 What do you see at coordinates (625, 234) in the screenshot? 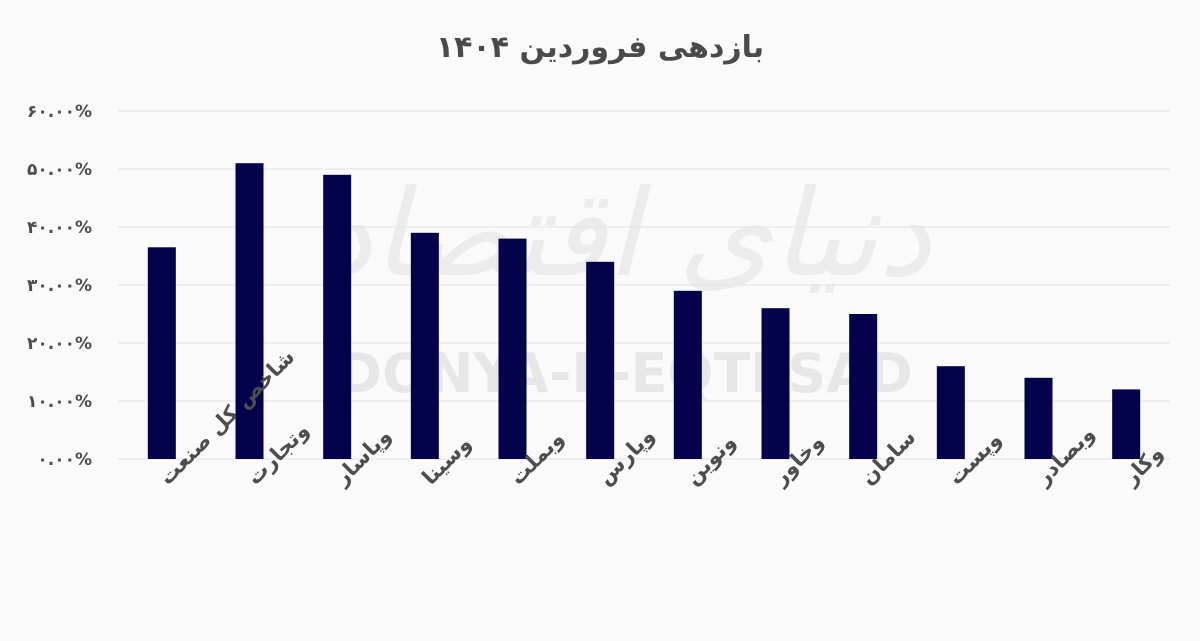
I see `watermark-arabic: دنیای اقتصاد` at bounding box center [625, 234].